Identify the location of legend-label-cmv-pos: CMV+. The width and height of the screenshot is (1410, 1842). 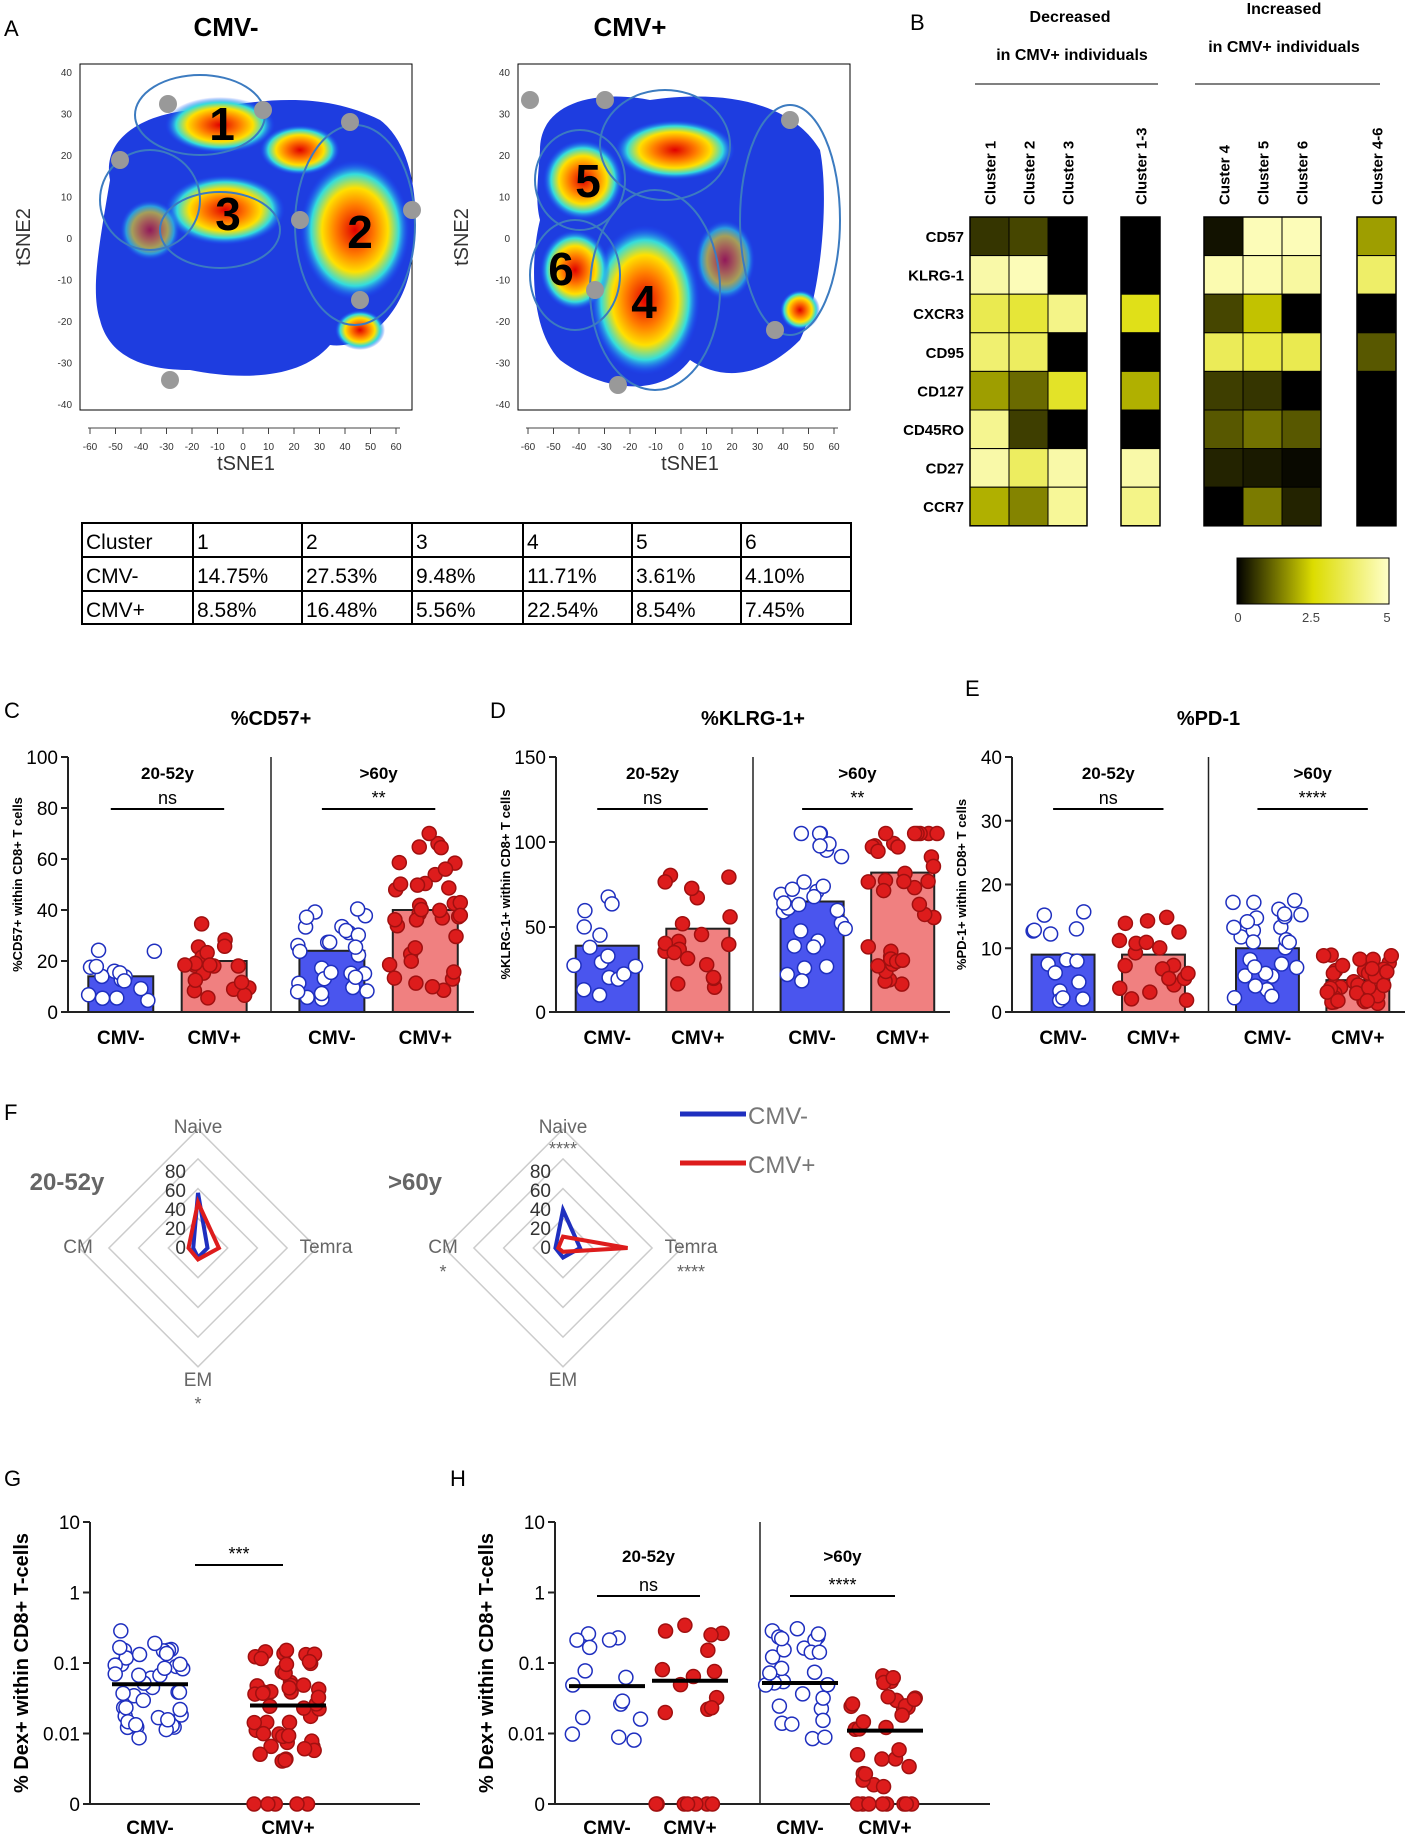
(781, 1165).